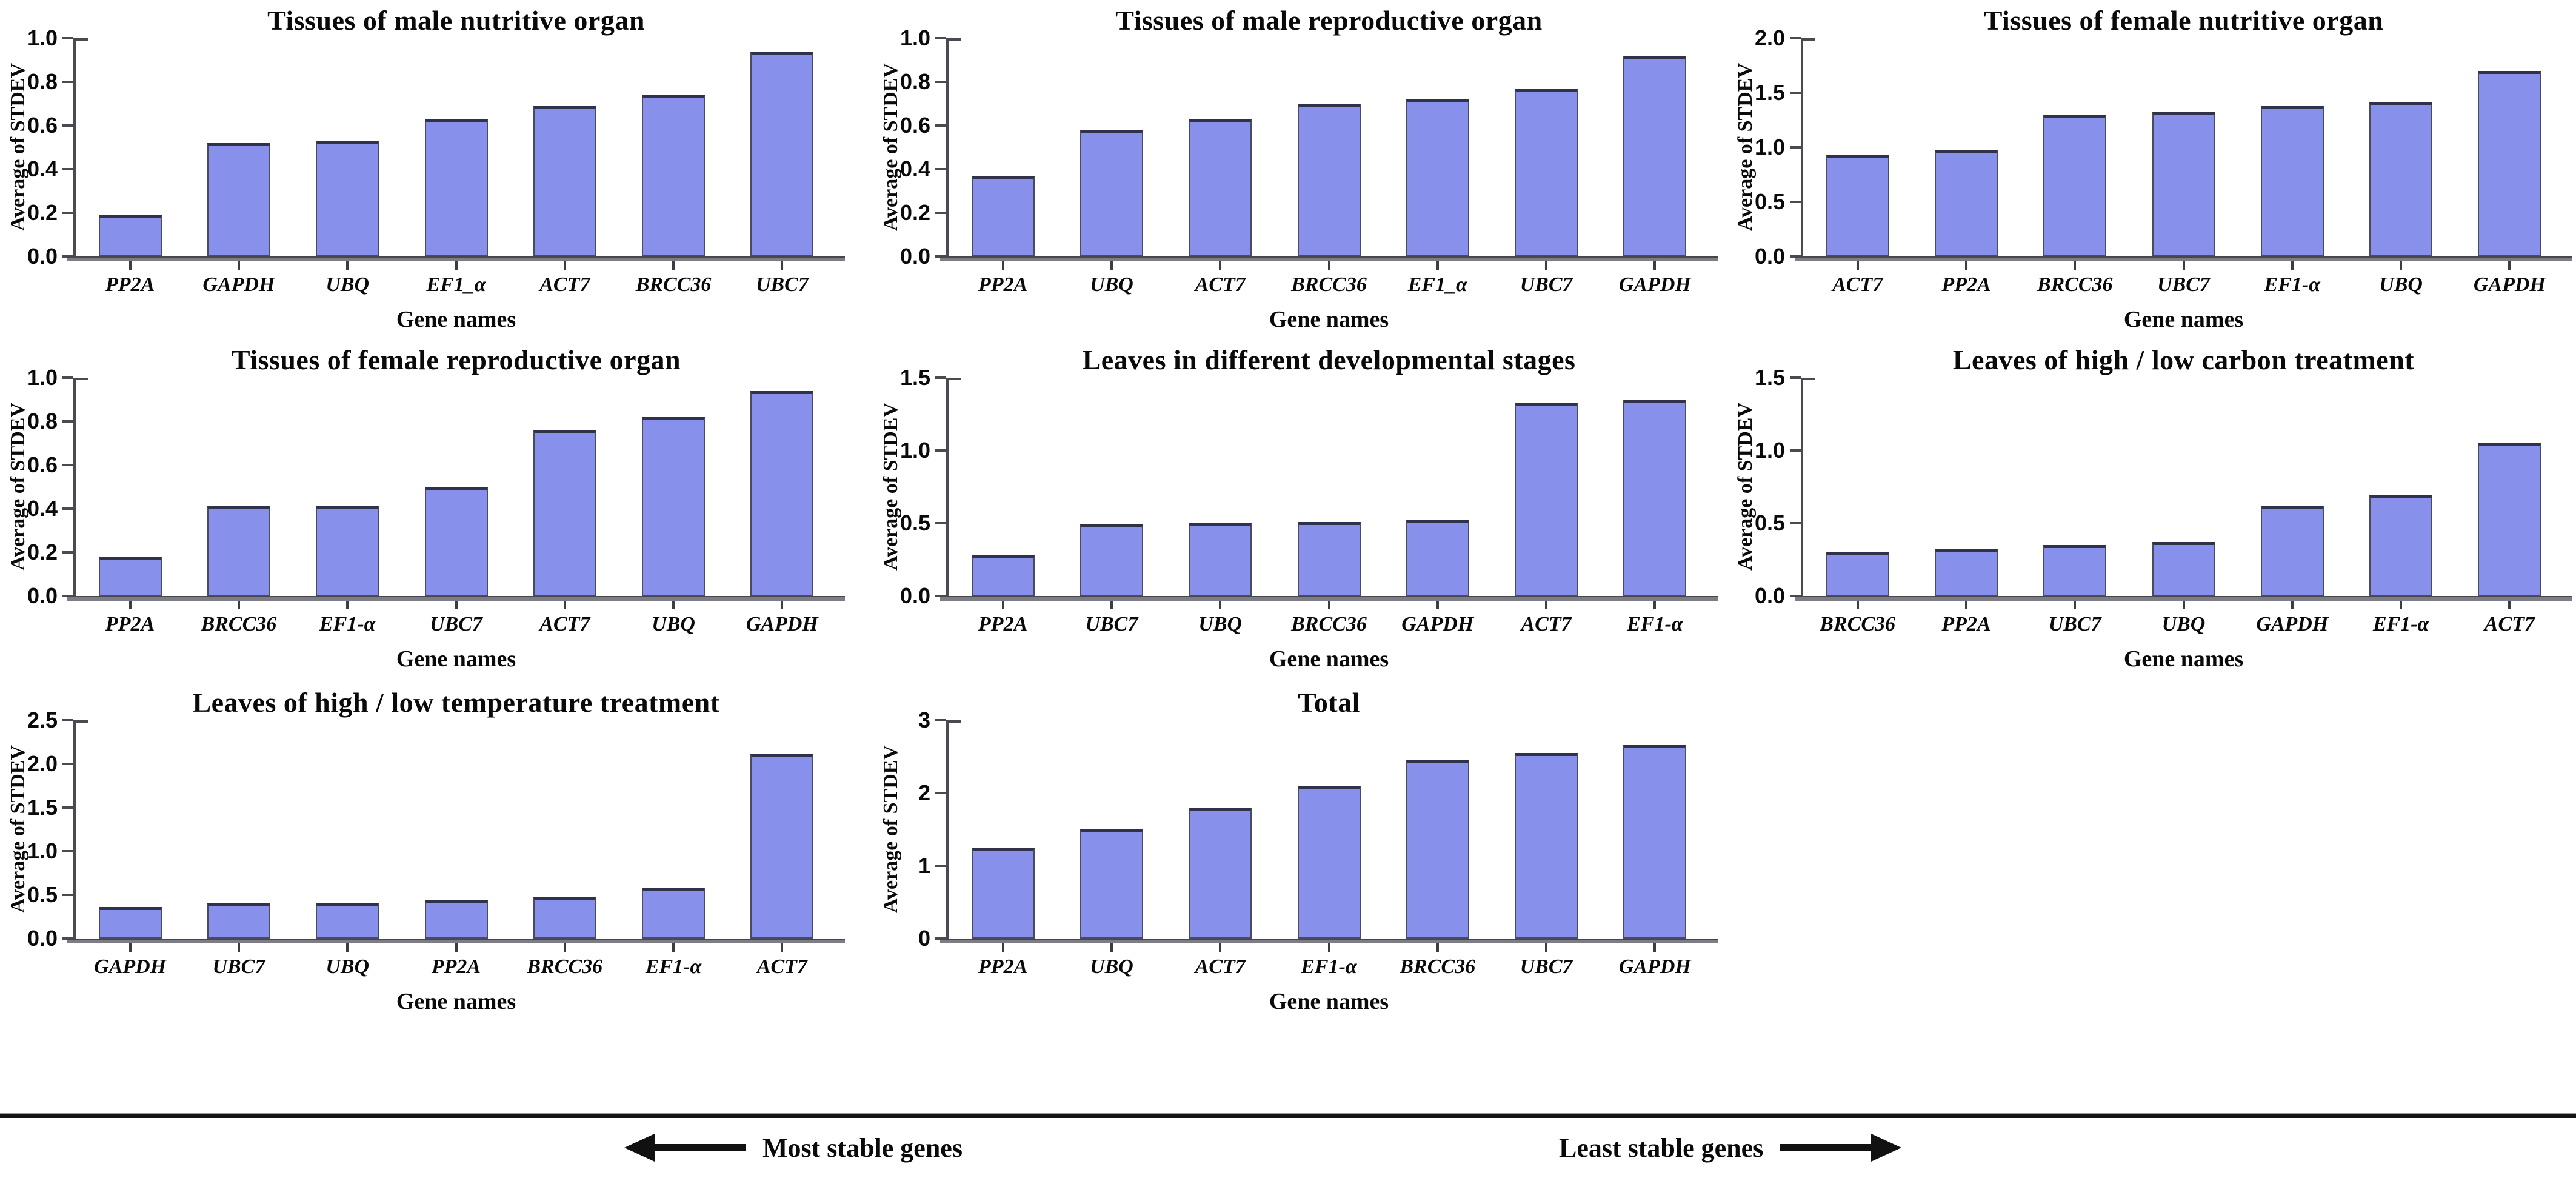 This screenshot has height=1178, width=2576. Describe the element at coordinates (1003, 624) in the screenshot. I see `gene-label-PP2A: PP2A` at that location.